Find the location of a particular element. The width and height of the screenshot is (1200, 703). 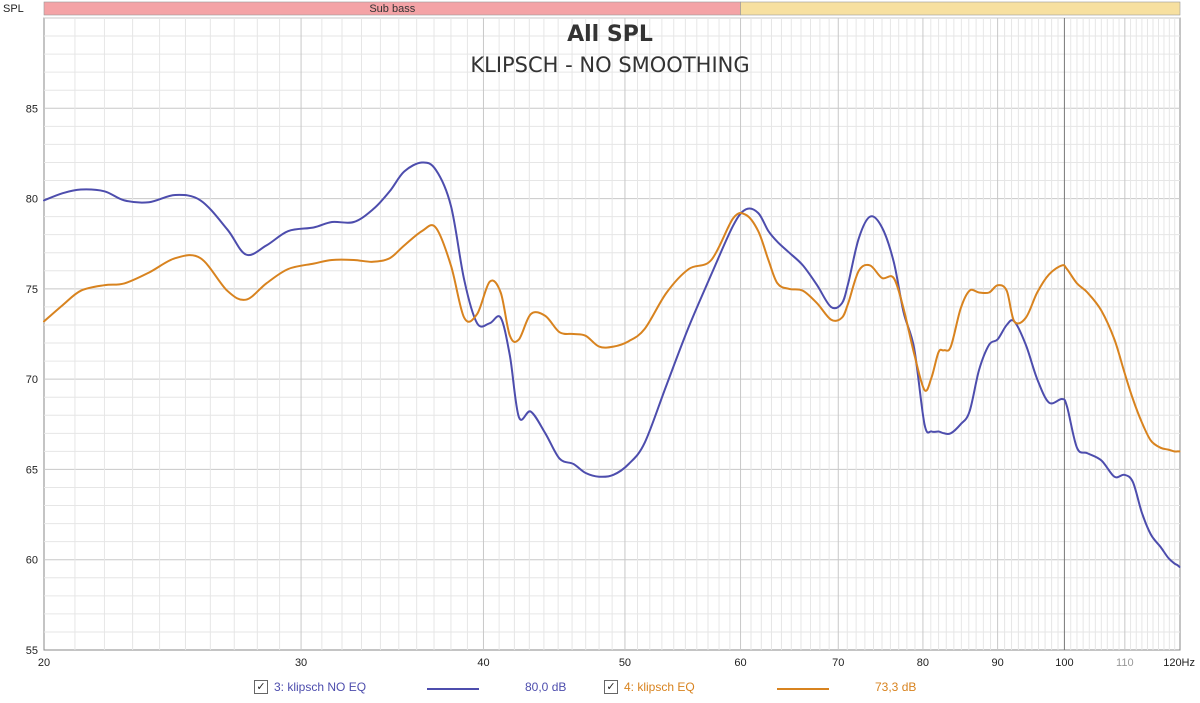

x-ticks: 20 30 40 50 60 70 80 90 100 110 120Hz is located at coordinates (616, 663).